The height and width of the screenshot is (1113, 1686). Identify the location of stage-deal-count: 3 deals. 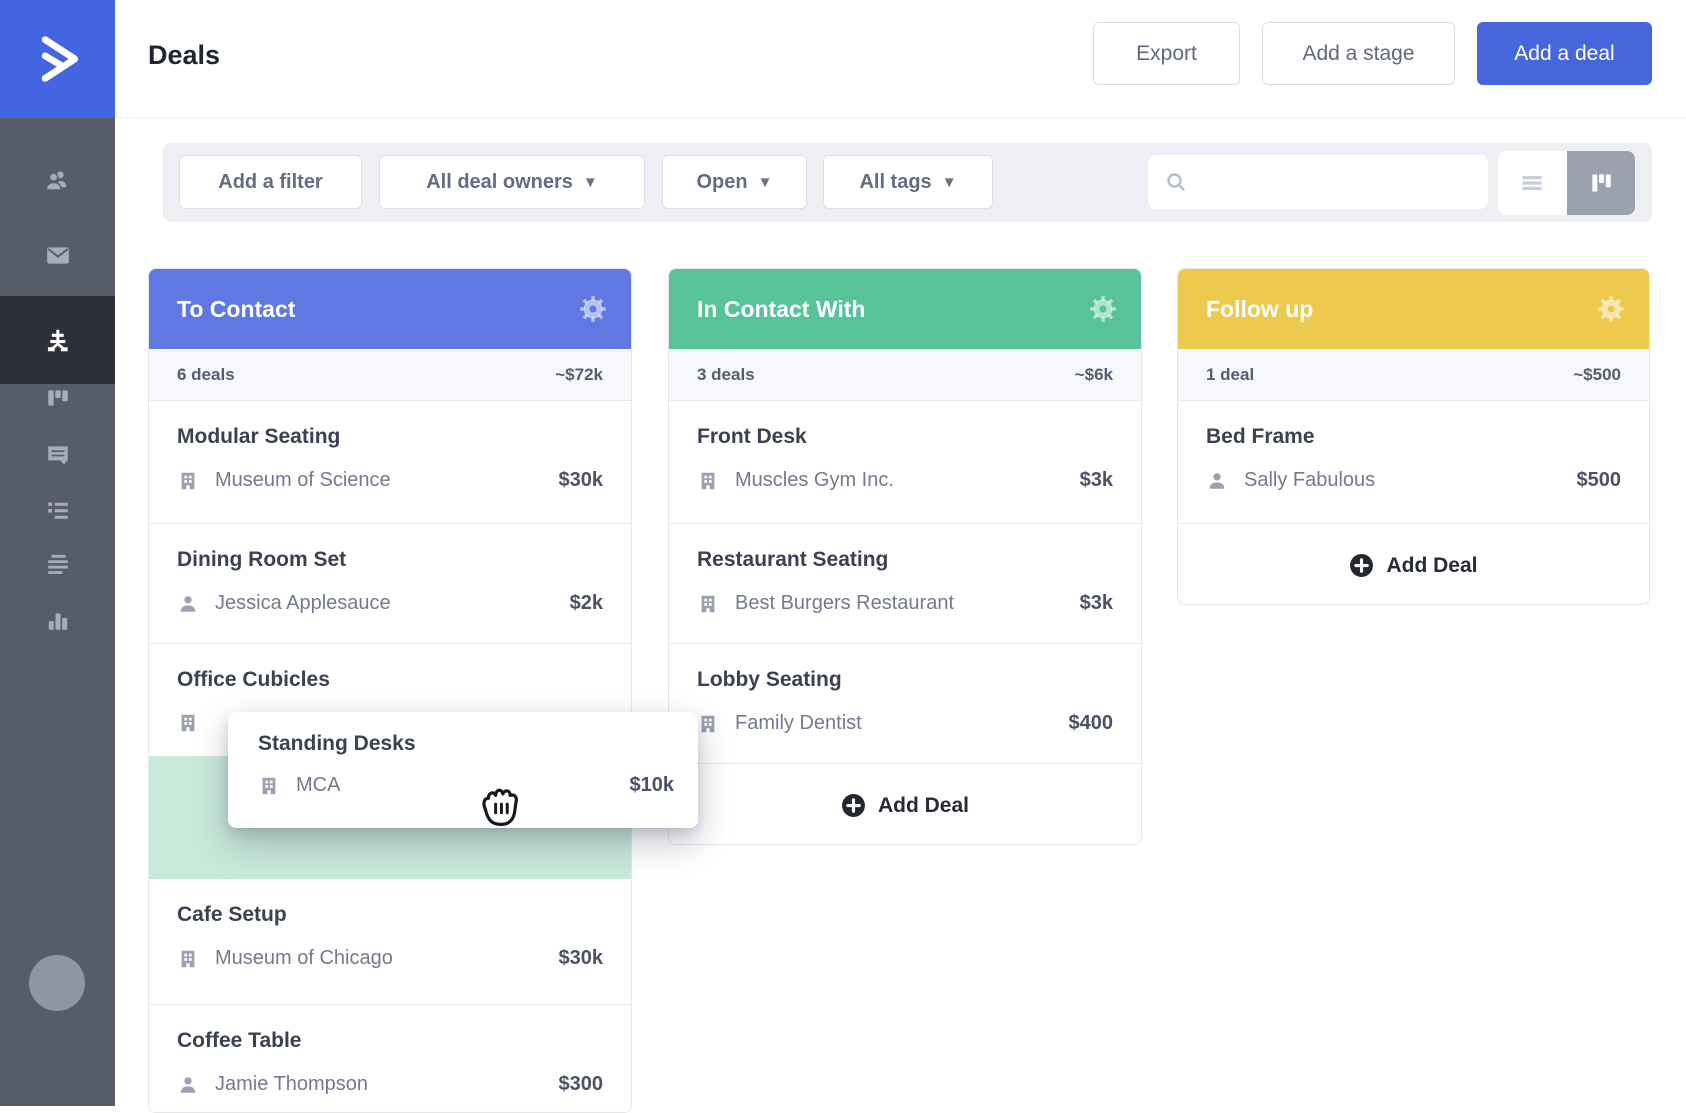
(726, 374).